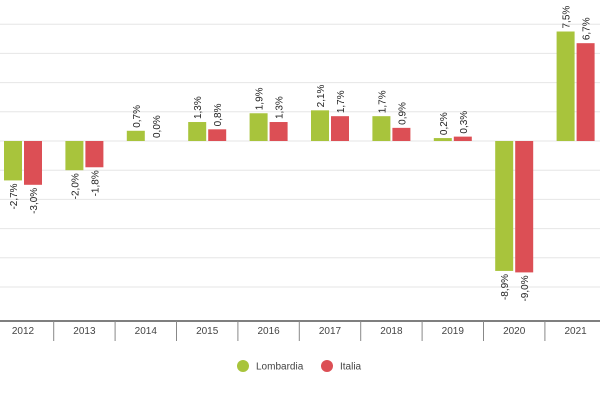 The image size is (600, 400). Describe the element at coordinates (14, 196) in the screenshot. I see `data-label: -2,7%` at that location.